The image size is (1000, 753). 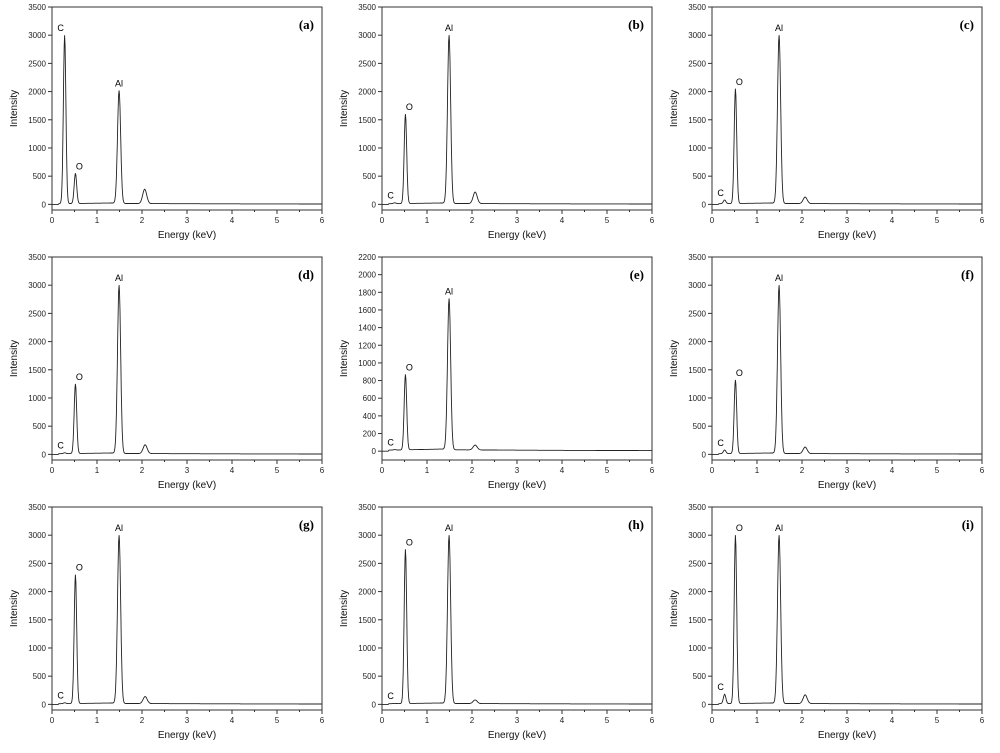 I want to click on panel-label: (g), so click(x=306, y=524).